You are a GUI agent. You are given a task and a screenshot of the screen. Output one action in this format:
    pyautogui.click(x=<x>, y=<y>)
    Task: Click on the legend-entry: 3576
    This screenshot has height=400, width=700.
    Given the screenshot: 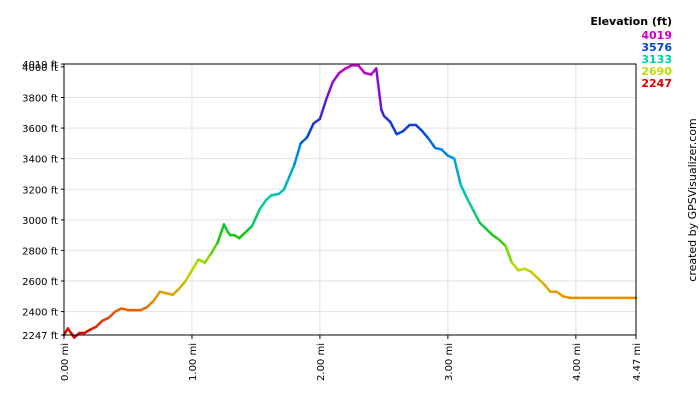 What is the action you would take?
    pyautogui.click(x=656, y=47)
    